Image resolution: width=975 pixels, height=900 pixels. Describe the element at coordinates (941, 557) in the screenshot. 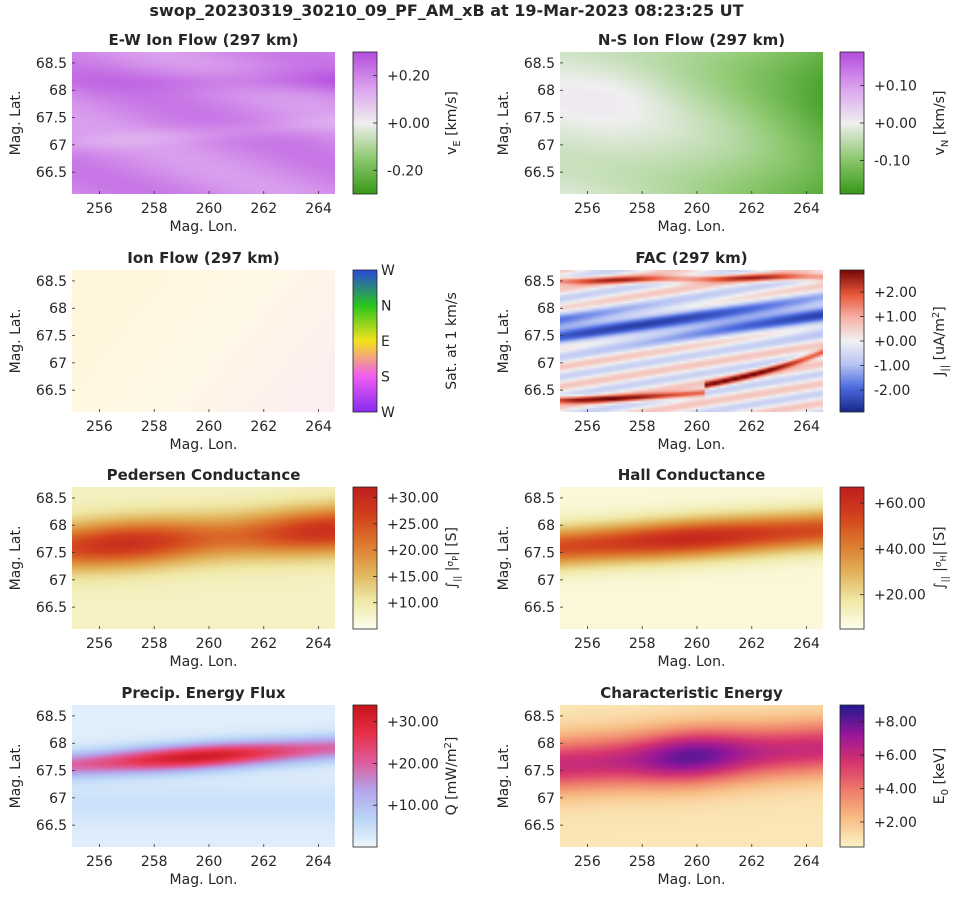

I see `colorbar-label: ∫|| |σH| [S]` at that location.